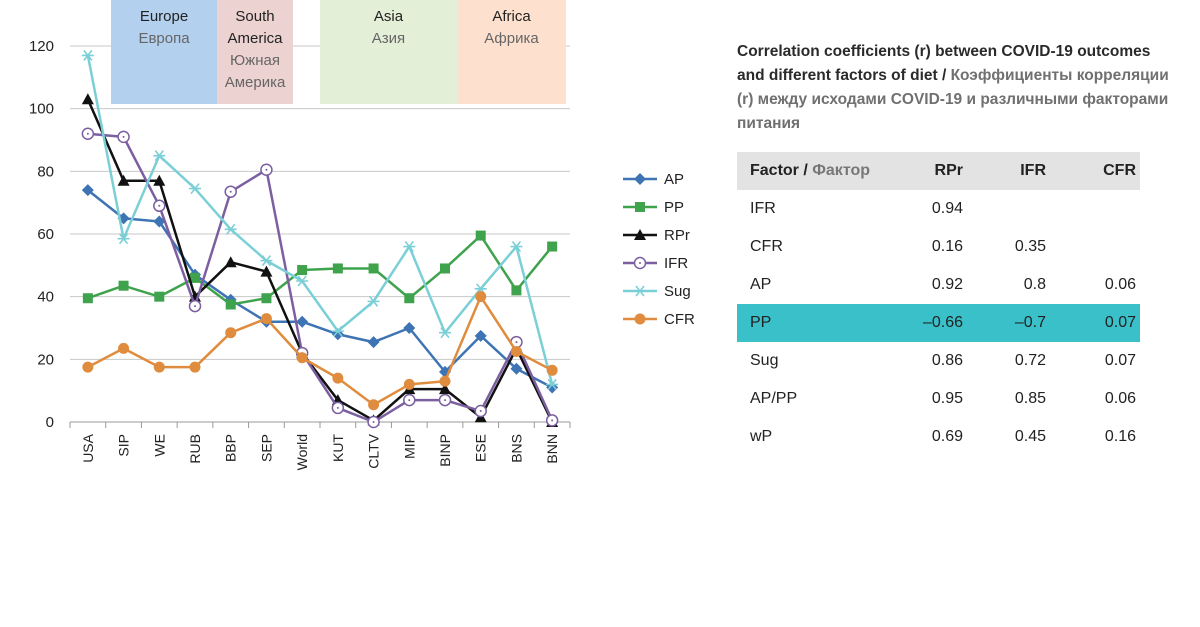 This screenshot has height=627, width=1200. What do you see at coordinates (266, 448) in the screenshot?
I see `x-tick-label: SEP` at bounding box center [266, 448].